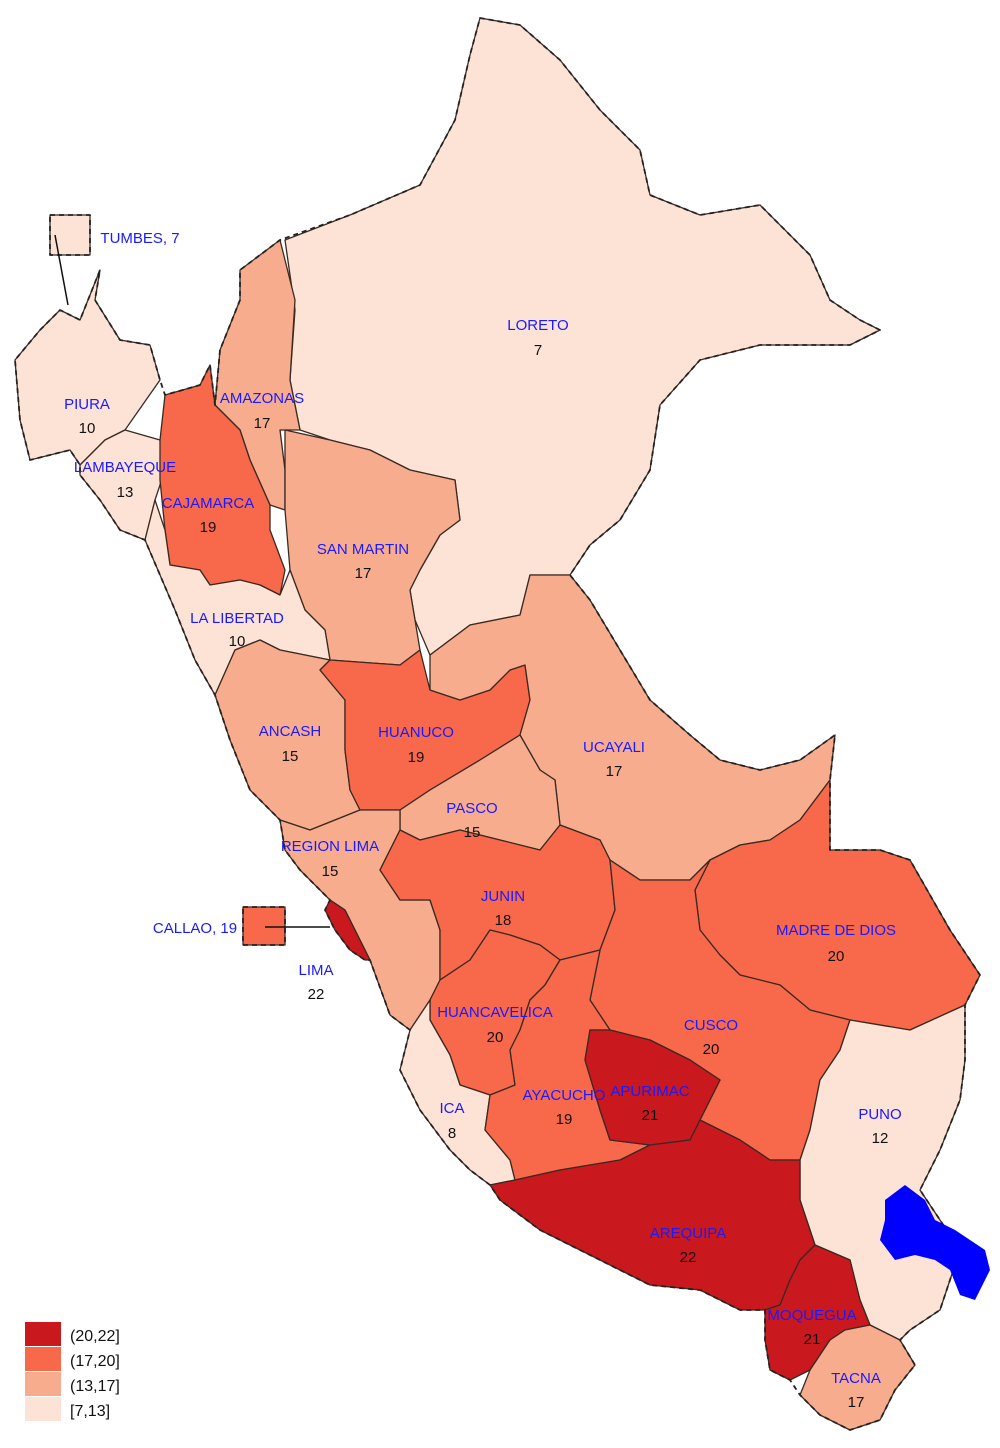 The width and height of the screenshot is (1000, 1448). Describe the element at coordinates (416, 757) in the screenshot. I see `value-huanuco: 19` at that location.